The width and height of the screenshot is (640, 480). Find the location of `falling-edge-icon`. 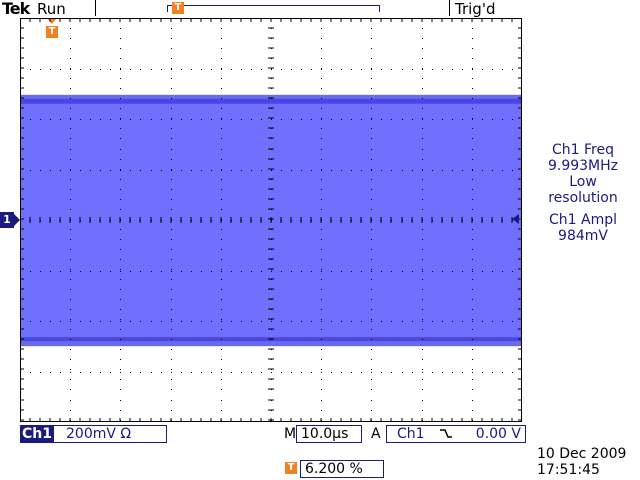

falling-edge-icon is located at coordinates (446, 433).